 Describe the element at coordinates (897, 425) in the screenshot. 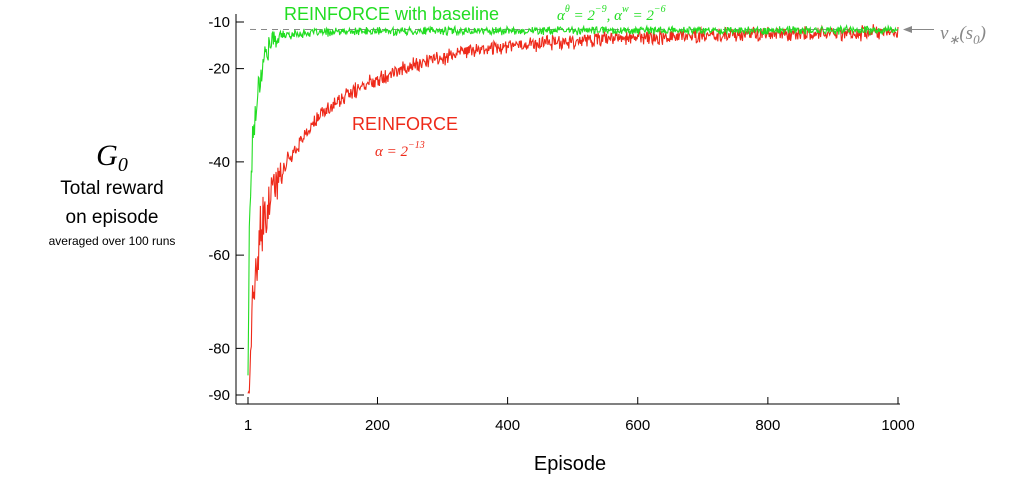

I see `x-tick-label: 1000` at that location.